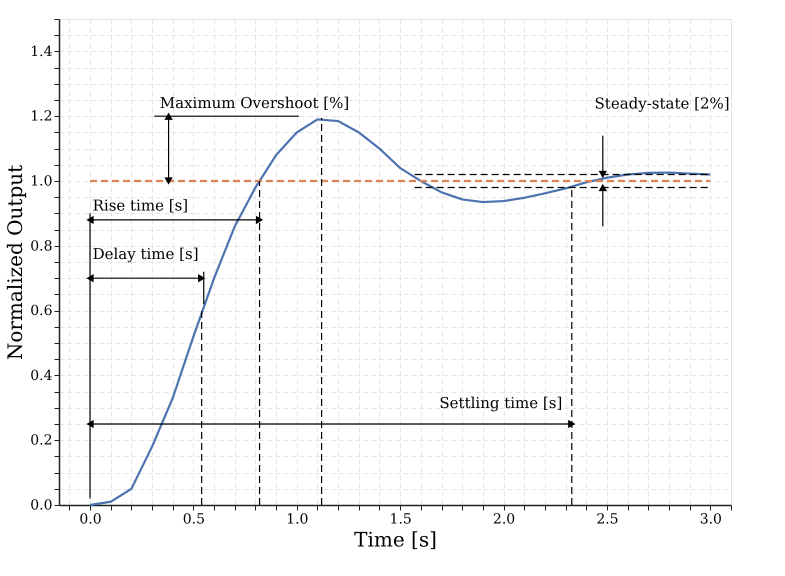 The image size is (785, 576). I want to click on annotation: Steady-state [2%], so click(662, 103).